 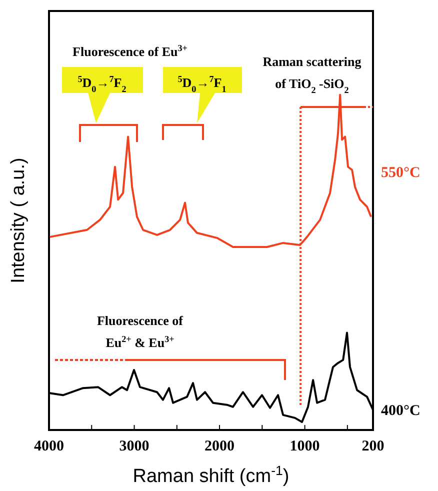 What do you see at coordinates (400, 410) in the screenshot?
I see `series-label: 400°C` at bounding box center [400, 410].